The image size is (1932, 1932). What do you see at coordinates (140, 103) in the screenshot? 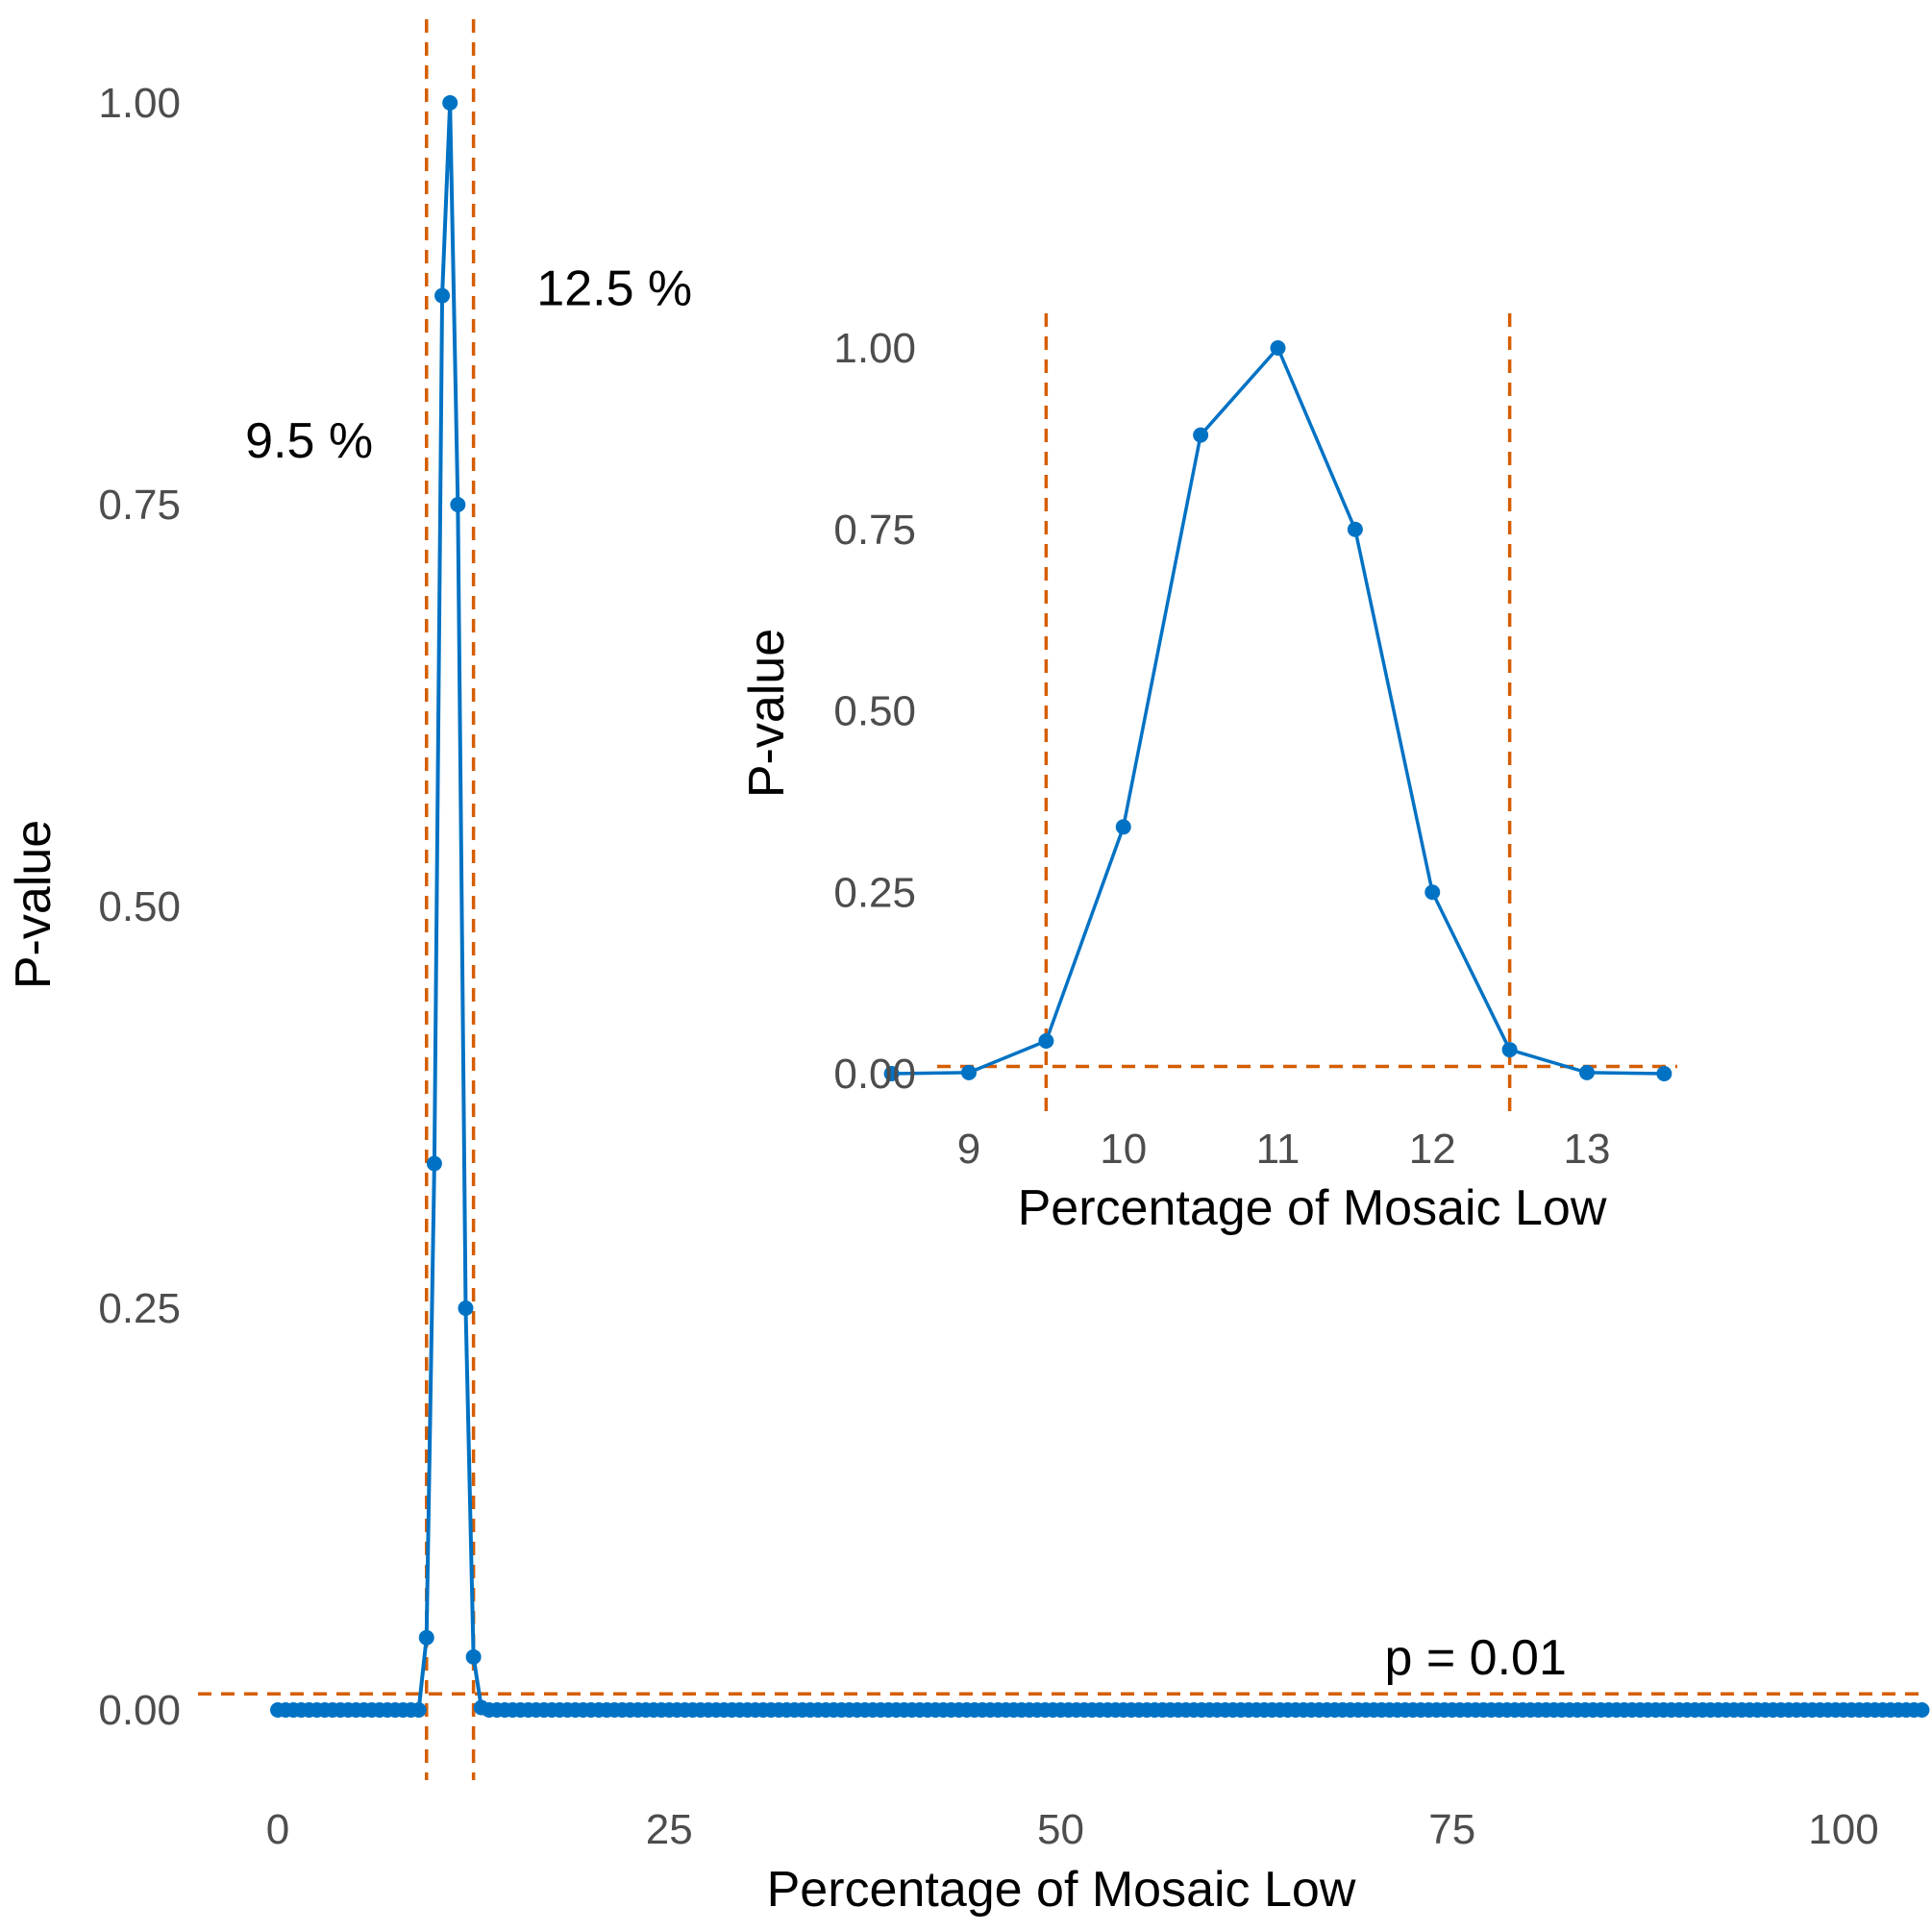
I see `main-y-tick-label: 1.00` at bounding box center [140, 103].